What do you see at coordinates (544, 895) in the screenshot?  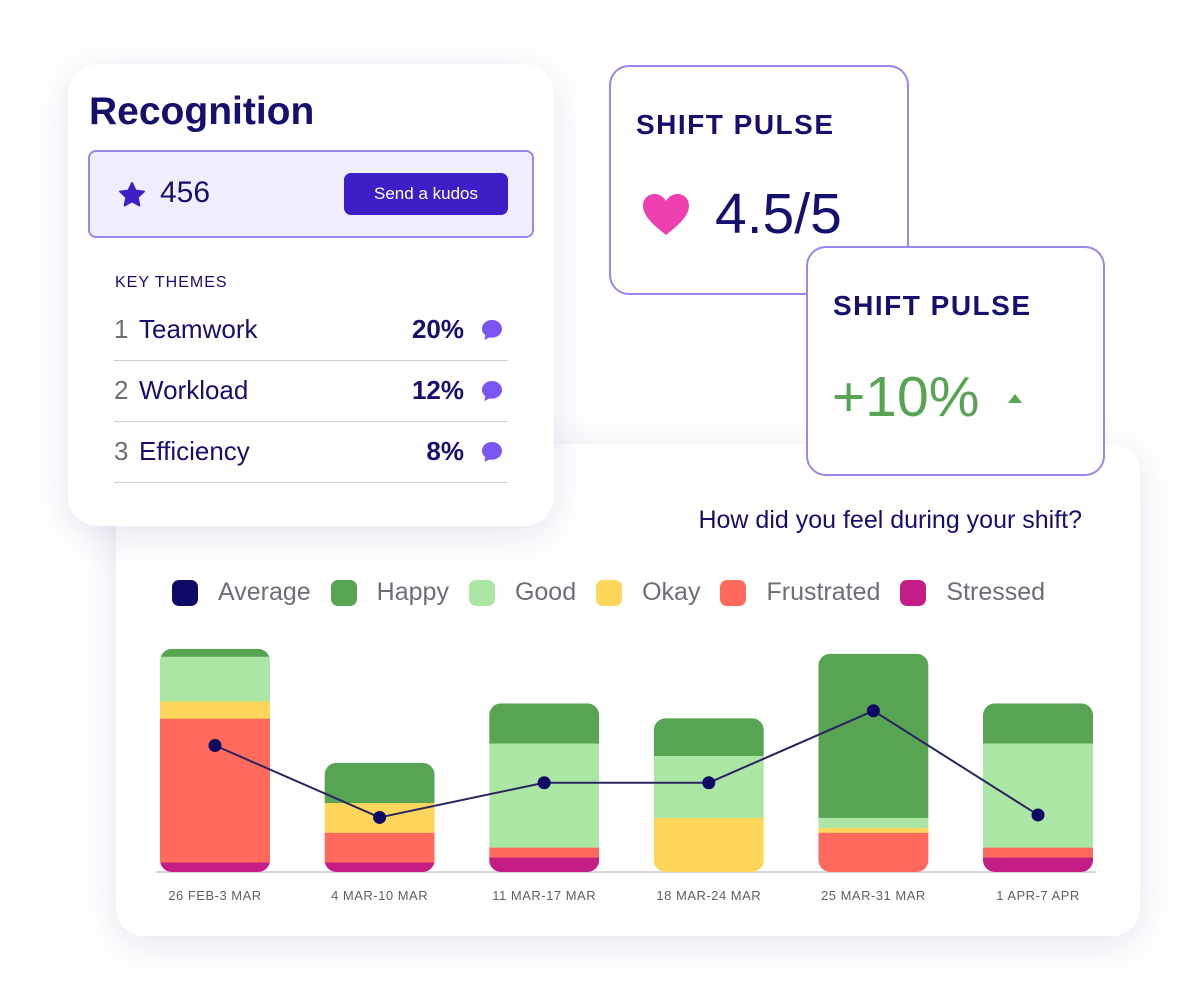 I see `x-tick-label: 11 MAR-17 MAR` at bounding box center [544, 895].